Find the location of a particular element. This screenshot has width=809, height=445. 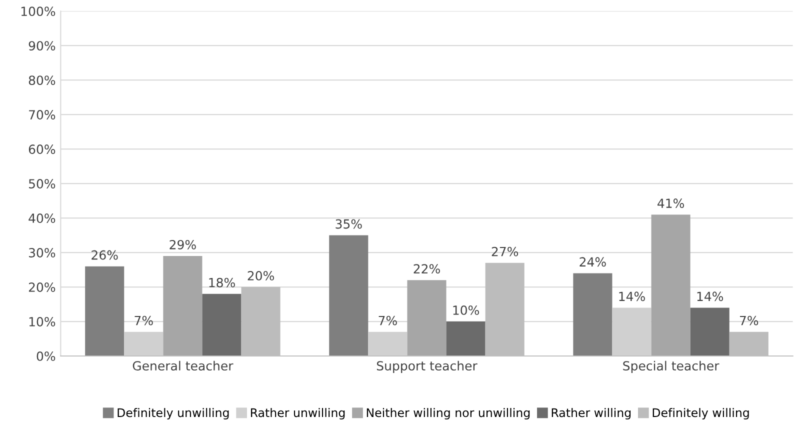

legend-label: Rather willing is located at coordinates (591, 414).